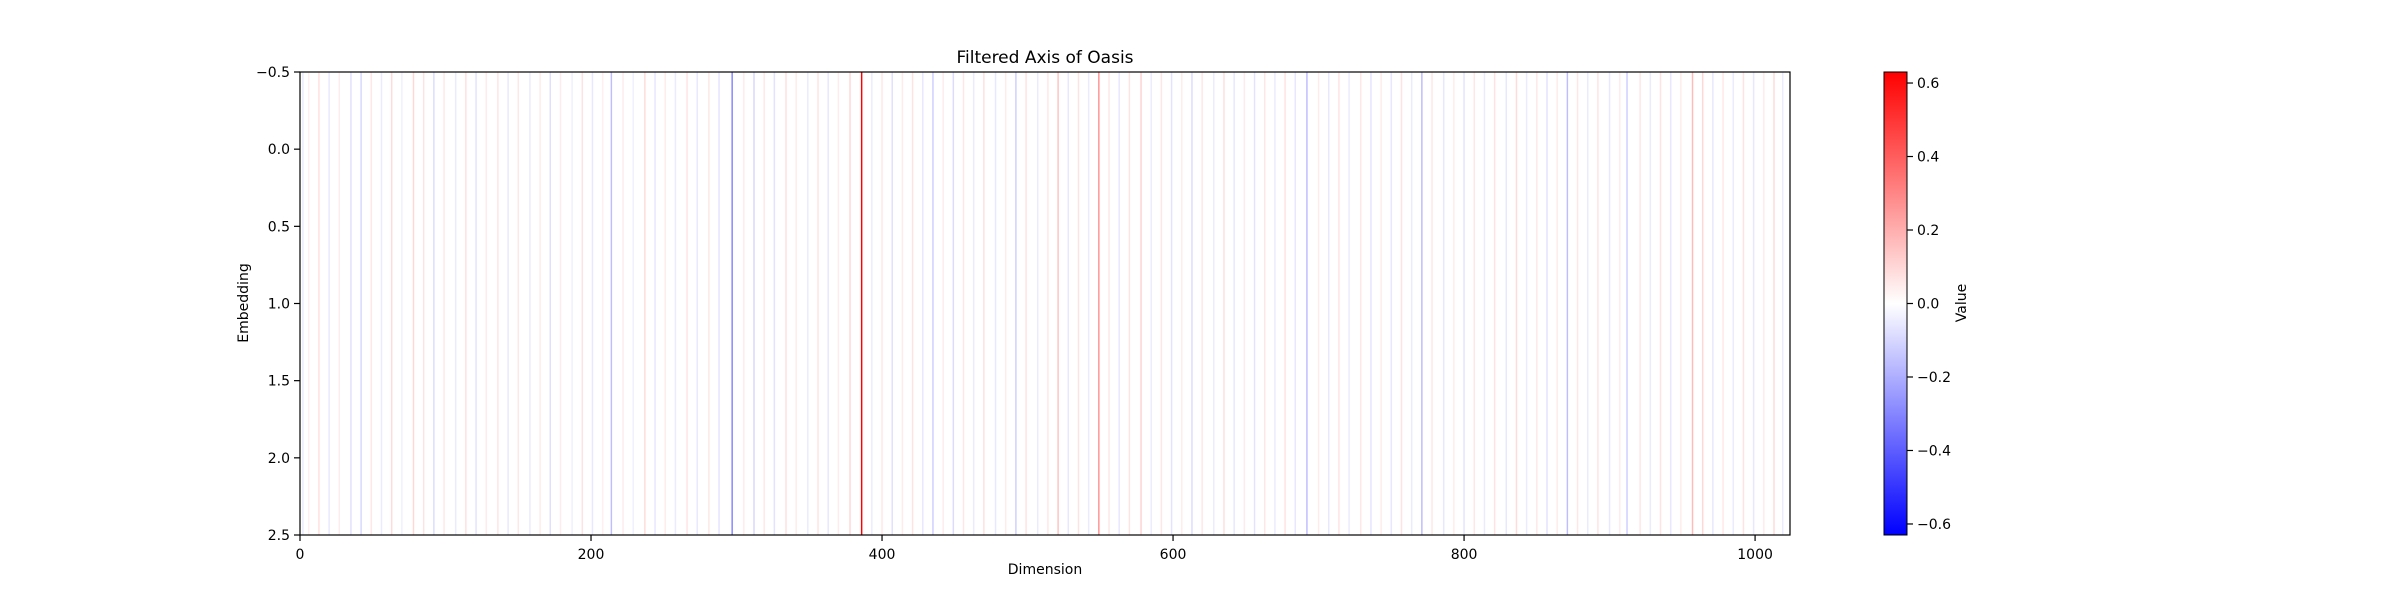 The height and width of the screenshot is (600, 2400). Describe the element at coordinates (882, 555) in the screenshot. I see `x-tick-label: 400` at that location.